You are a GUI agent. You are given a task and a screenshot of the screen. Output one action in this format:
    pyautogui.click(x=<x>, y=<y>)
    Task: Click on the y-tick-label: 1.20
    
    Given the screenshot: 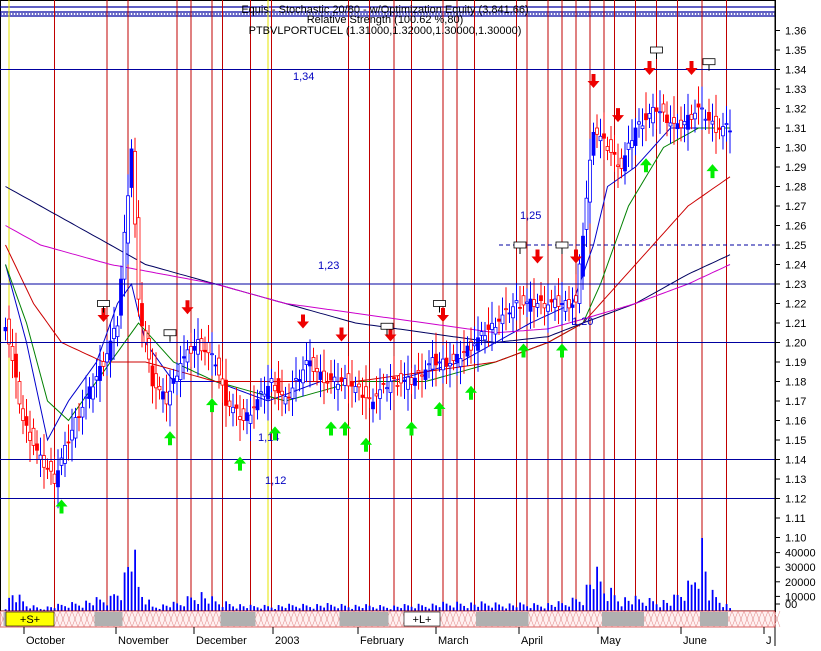 What is the action you would take?
    pyautogui.click(x=795, y=344)
    